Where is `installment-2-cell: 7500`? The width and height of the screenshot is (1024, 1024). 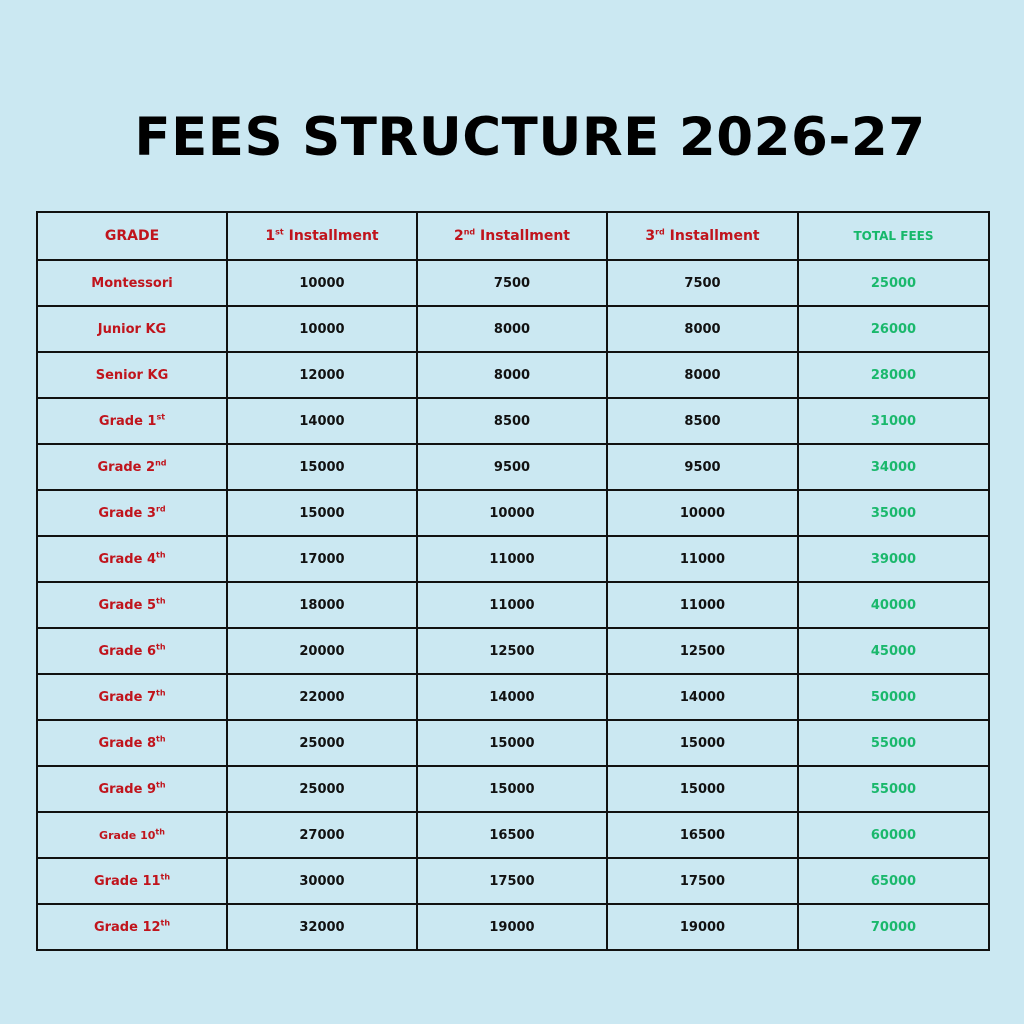 installment-2-cell: 7500 is located at coordinates (512, 283).